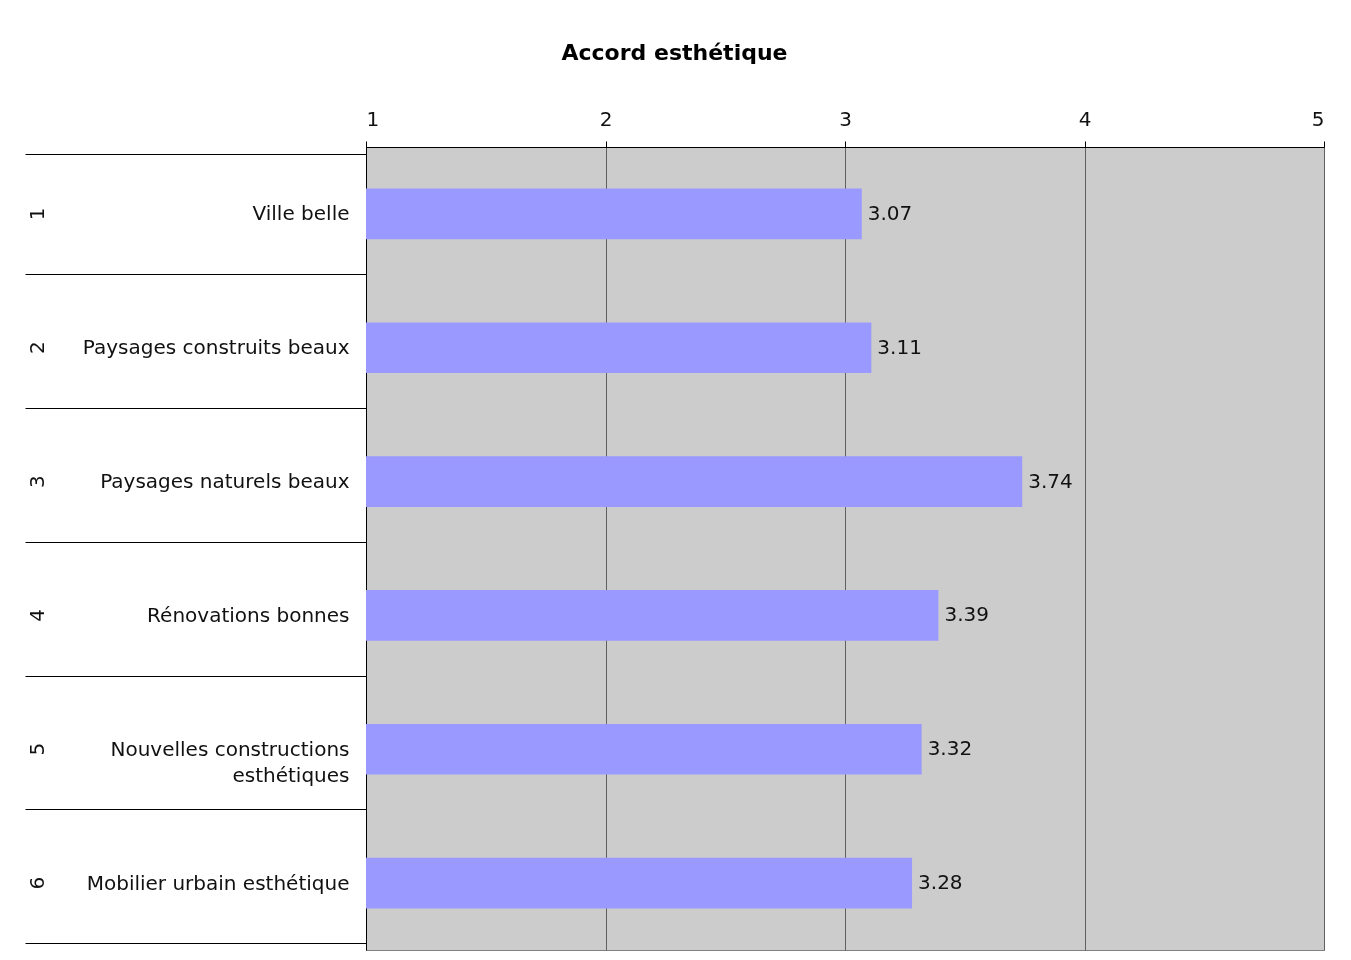  What do you see at coordinates (606, 118) in the screenshot?
I see `x-tick-label: 2` at bounding box center [606, 118].